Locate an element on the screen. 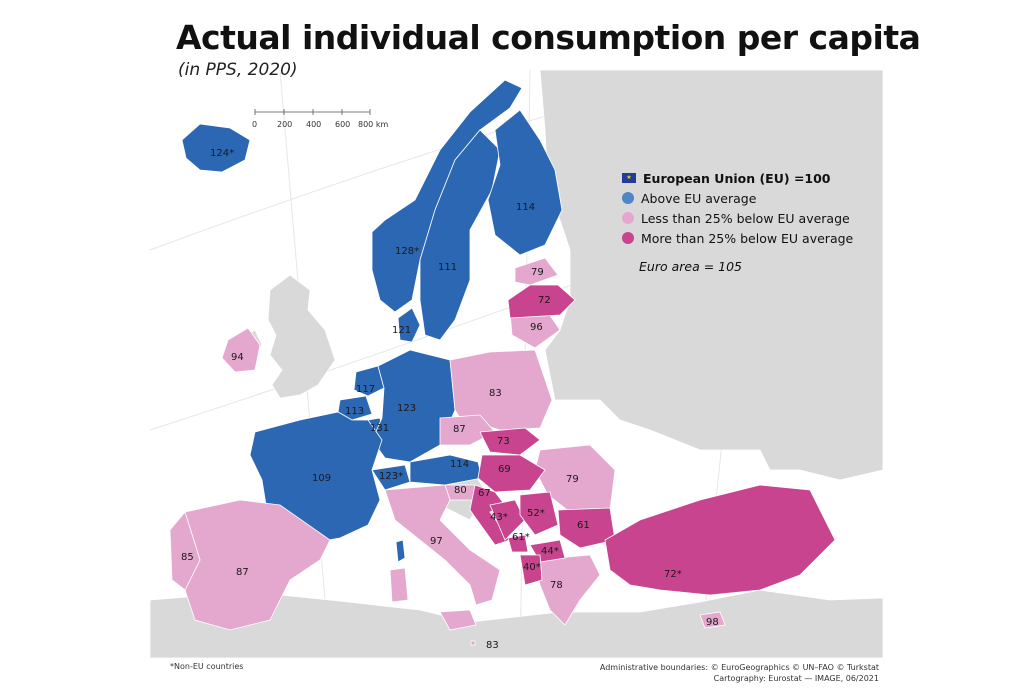 The image size is (1035, 695). region-value-label: 117 is located at coordinates (365, 389).